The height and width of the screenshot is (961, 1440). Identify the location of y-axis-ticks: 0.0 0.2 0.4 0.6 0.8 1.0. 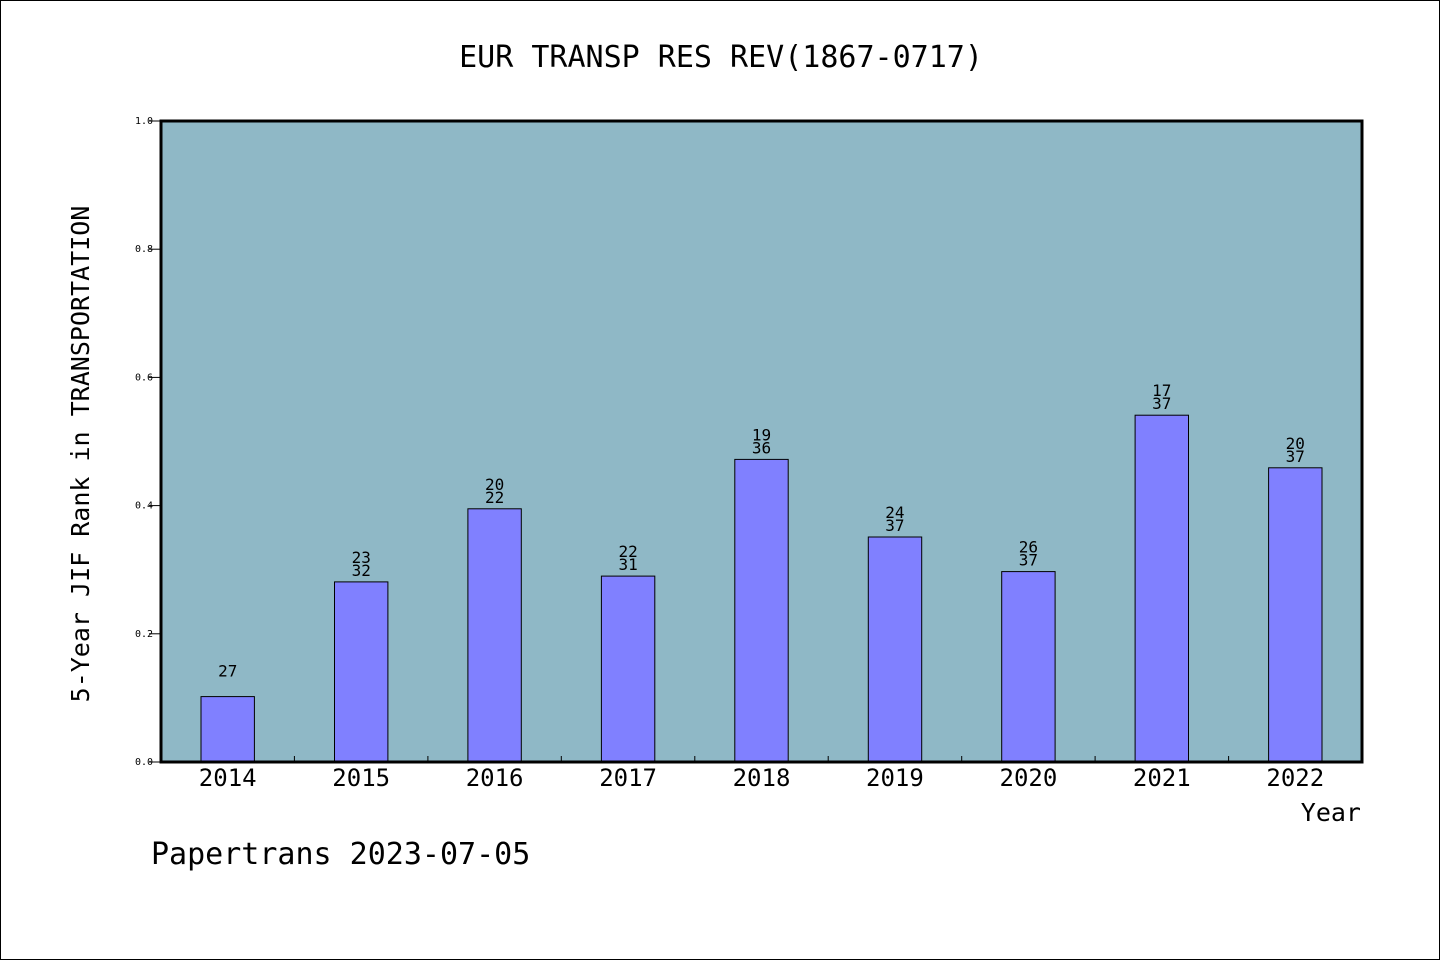
(148, 442).